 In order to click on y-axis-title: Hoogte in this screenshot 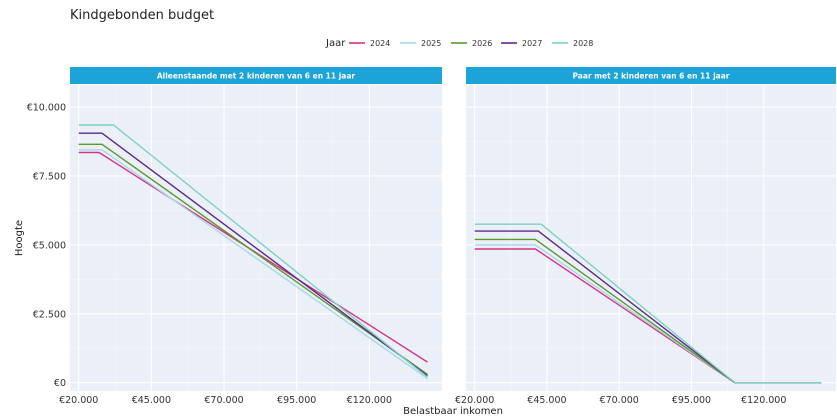, I will do `click(19, 238)`.